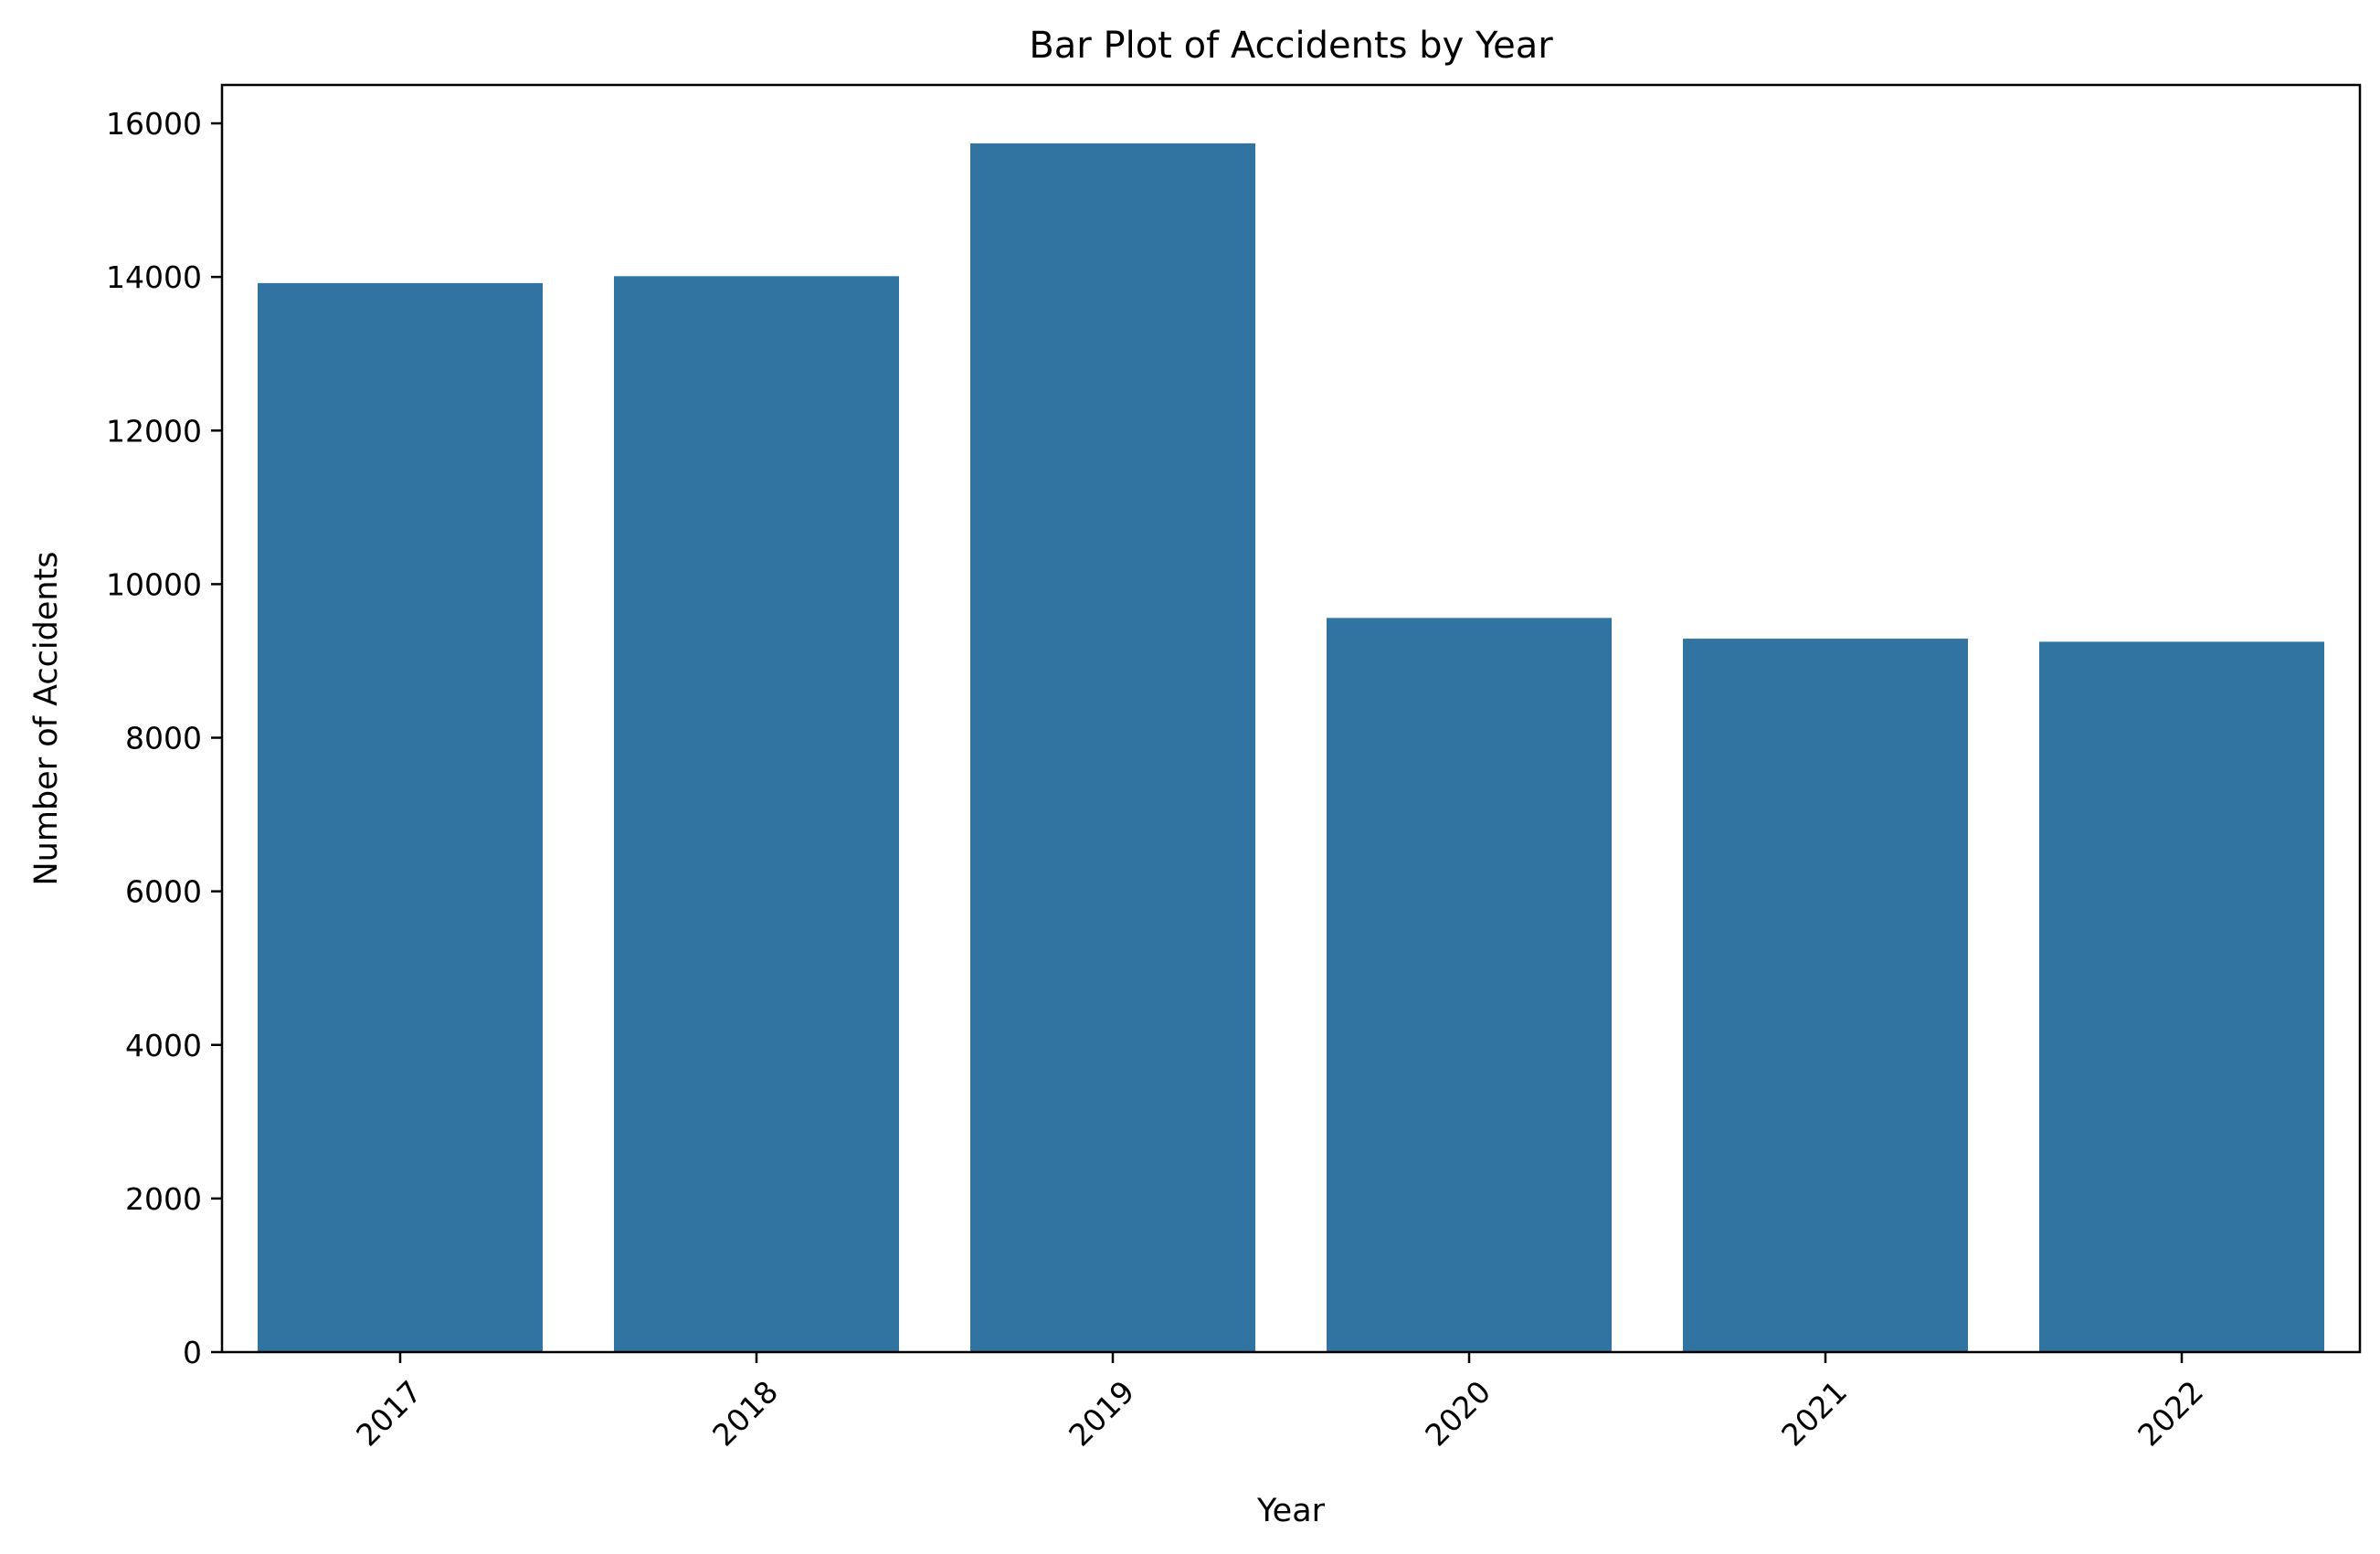 The width and height of the screenshot is (2380, 1554). Describe the element at coordinates (1458, 1414) in the screenshot. I see `x-tick-label-2020: 2020` at that location.